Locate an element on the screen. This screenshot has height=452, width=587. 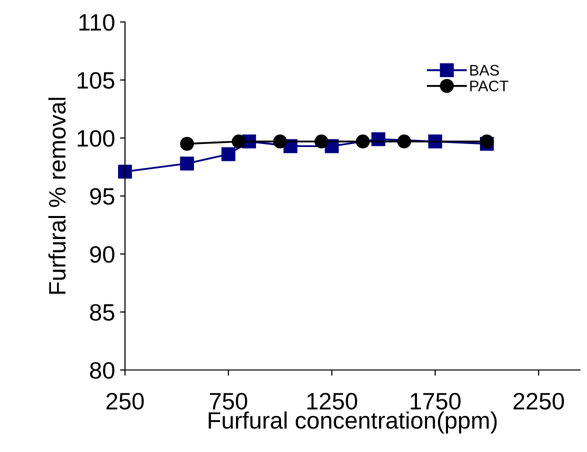
x-axis-title: Furfural concentration(ppm) is located at coordinates (352, 422).